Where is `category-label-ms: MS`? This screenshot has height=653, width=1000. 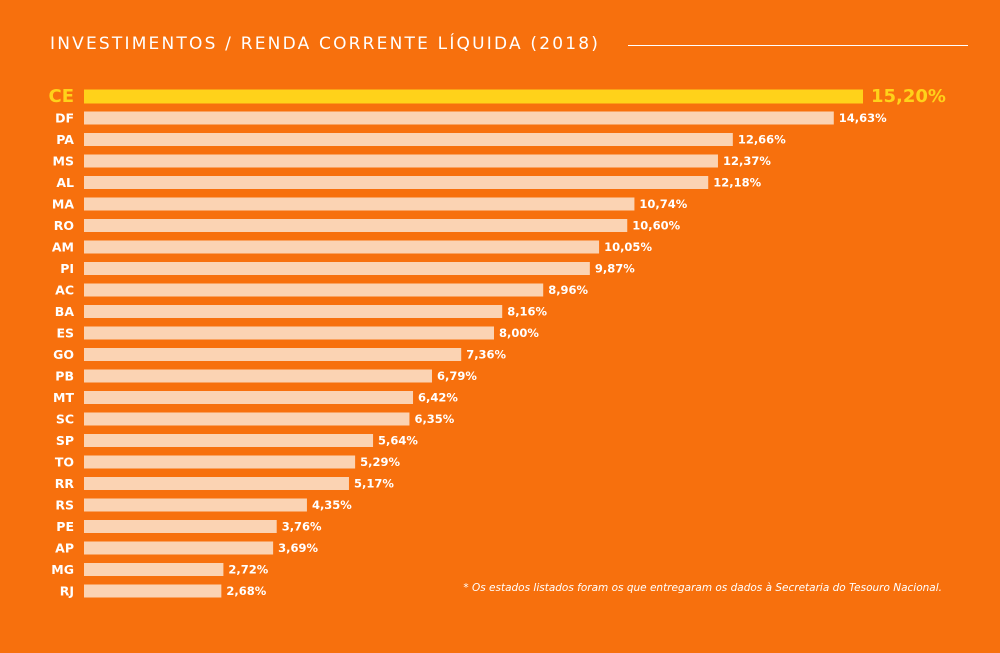 category-label-ms: MS is located at coordinates (63, 161).